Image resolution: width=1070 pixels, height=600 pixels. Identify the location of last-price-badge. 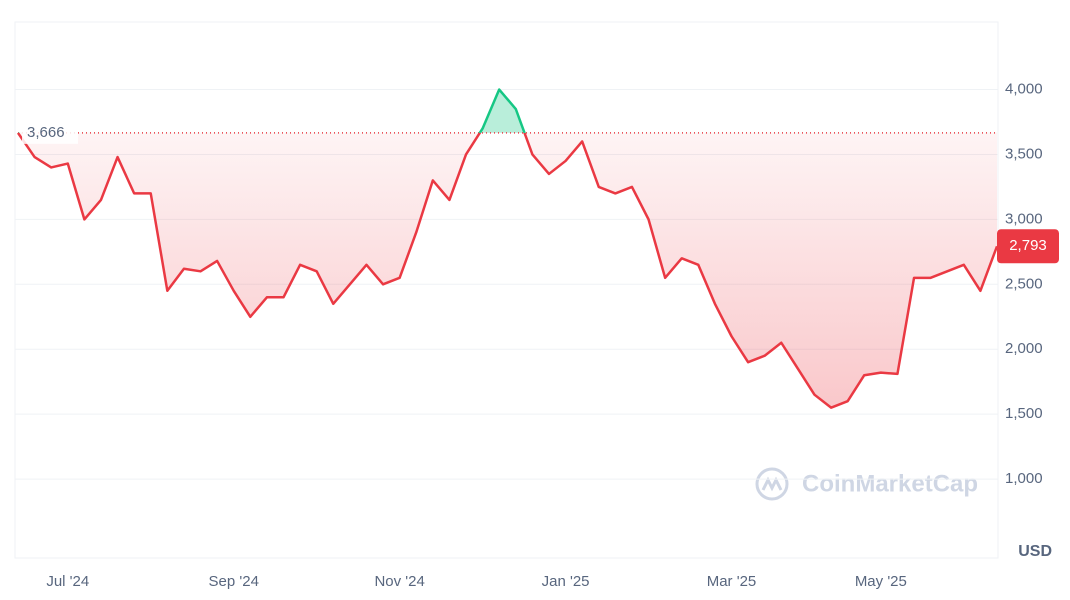
(1028, 246).